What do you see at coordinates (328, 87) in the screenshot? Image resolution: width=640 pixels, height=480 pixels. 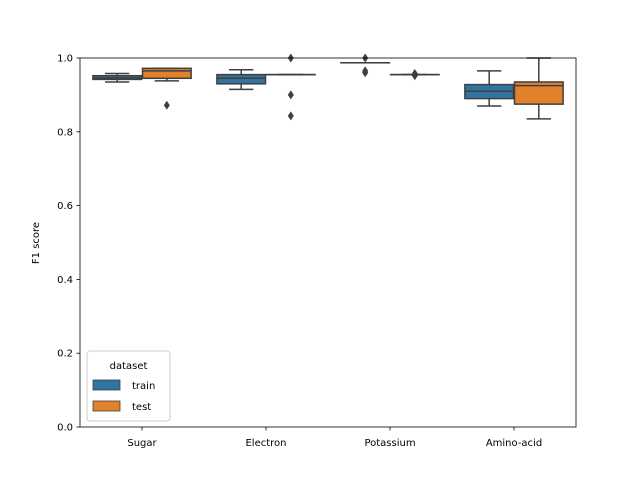 I see `plot-area` at bounding box center [328, 87].